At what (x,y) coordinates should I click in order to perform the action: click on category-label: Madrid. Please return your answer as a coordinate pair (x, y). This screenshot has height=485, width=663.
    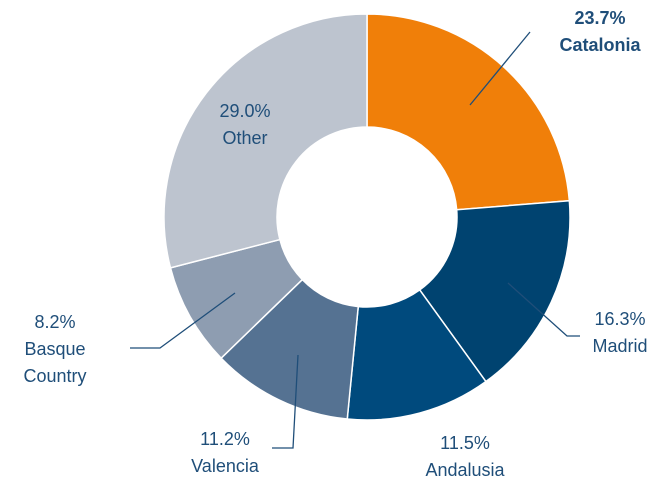
    Looking at the image, I should click on (620, 346).